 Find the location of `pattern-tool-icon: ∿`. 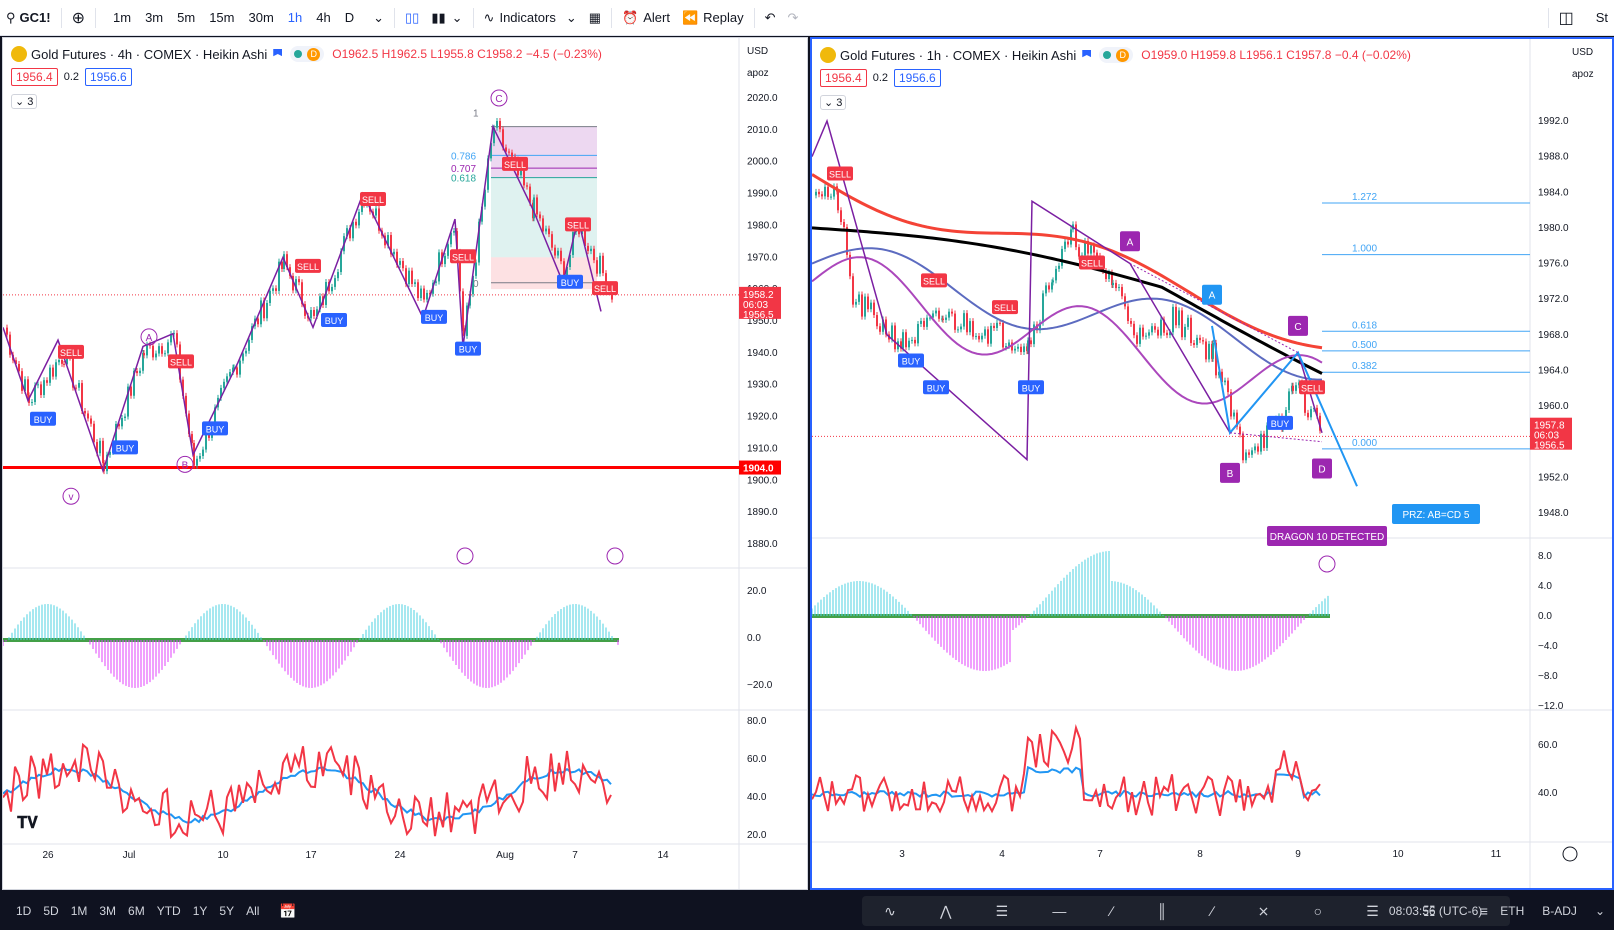

pattern-tool-icon: ∿ is located at coordinates (890, 910).